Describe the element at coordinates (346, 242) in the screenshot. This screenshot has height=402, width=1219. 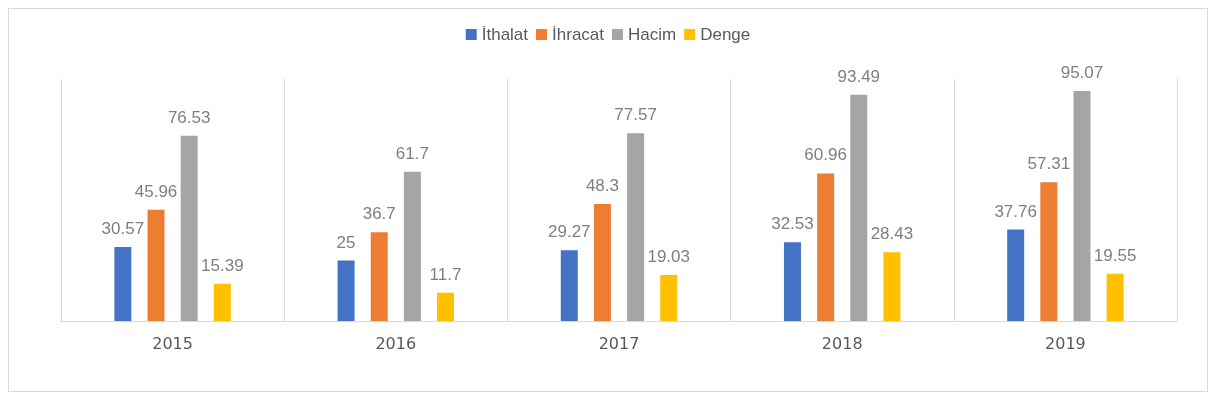
I see `data-label: 25` at that location.